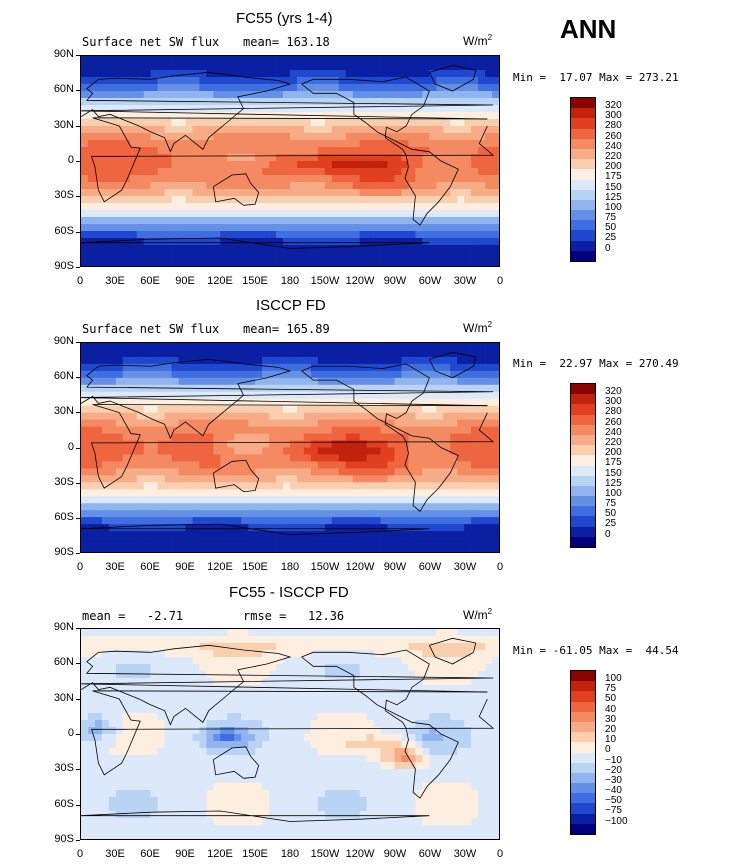 This screenshot has width=733, height=866. Describe the element at coordinates (611, 238) in the screenshot. I see `colorbar-level-label: 25` at that location.